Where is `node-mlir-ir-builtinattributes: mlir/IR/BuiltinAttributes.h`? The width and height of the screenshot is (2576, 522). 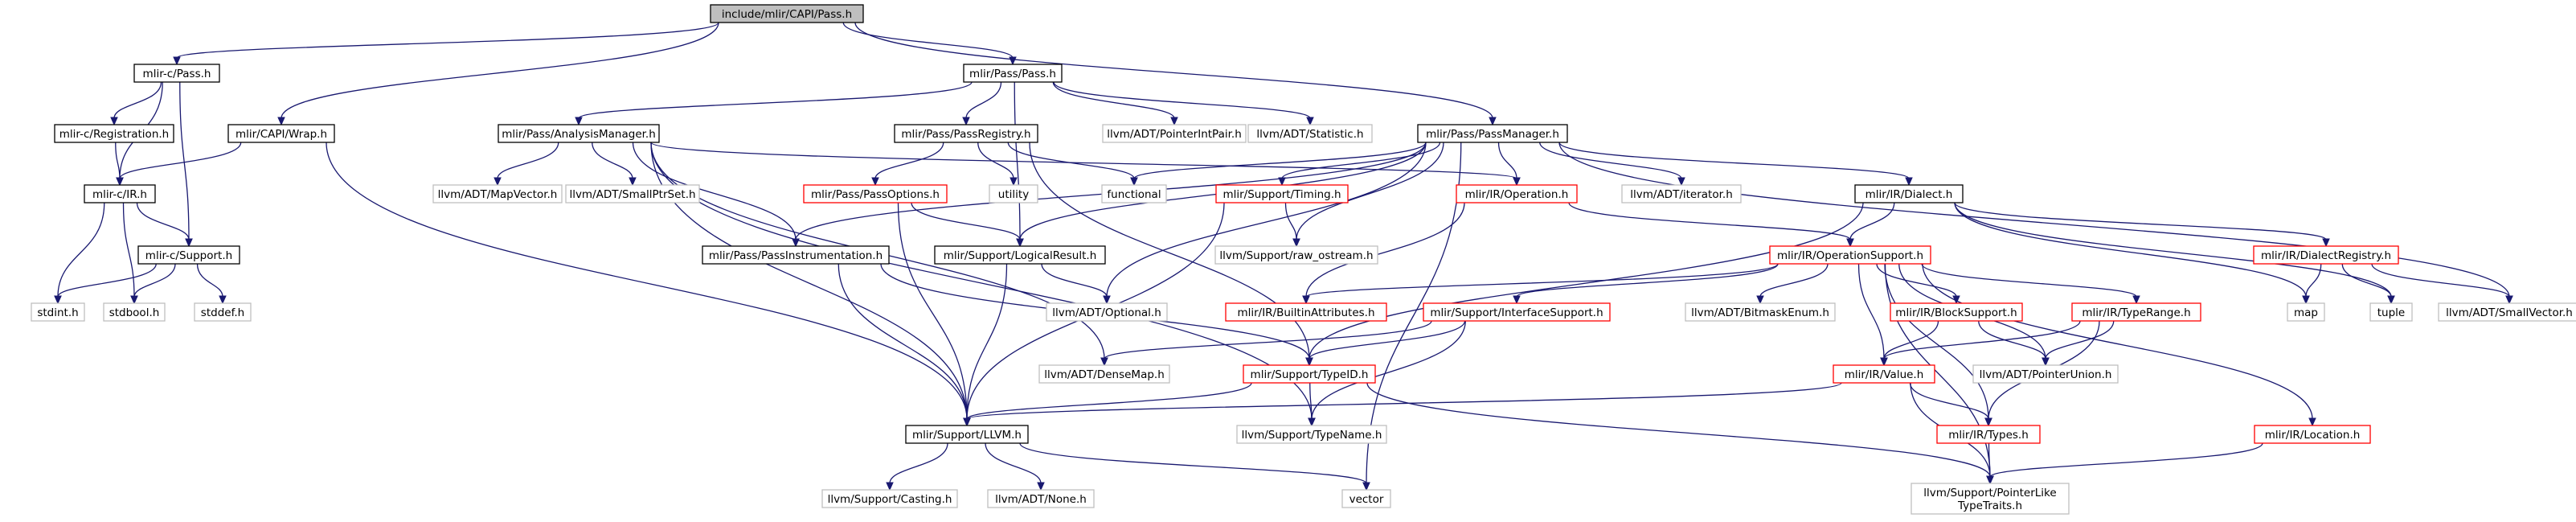
node-mlir-ir-builtinattributes: mlir/IR/BuiltinAttributes.h is located at coordinates (1306, 312).